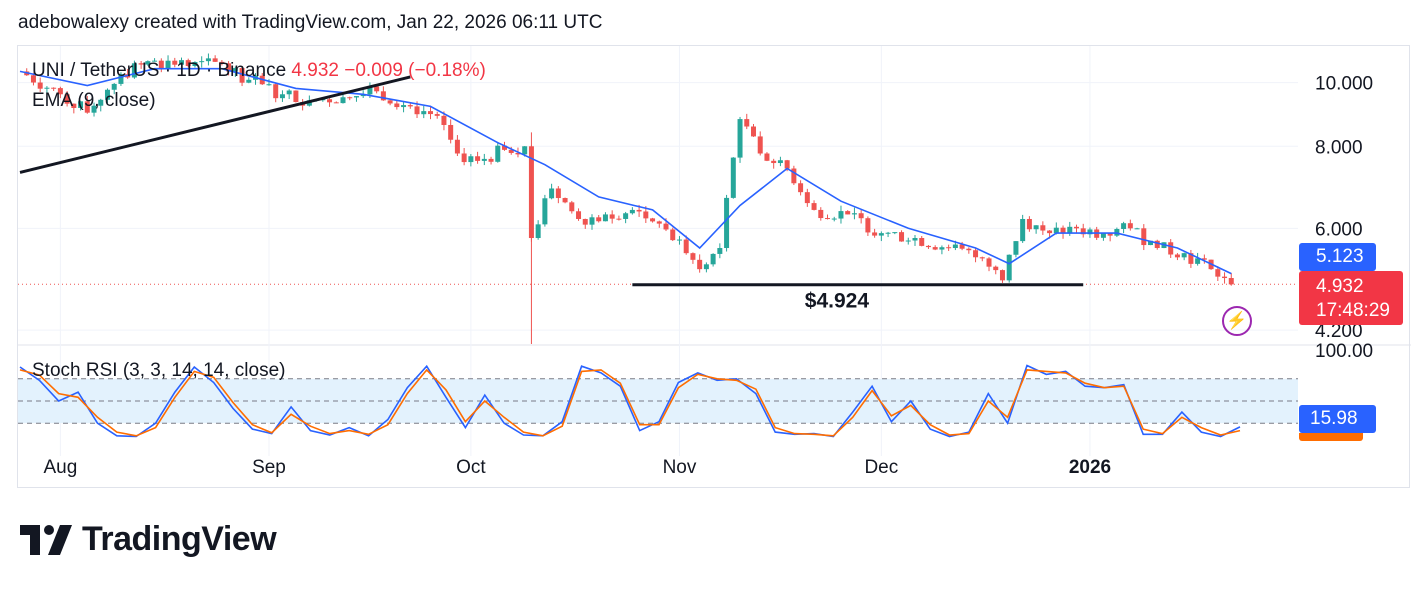  Describe the element at coordinates (159, 370) in the screenshot. I see `legend-stoch: Stoch RSI (3, 3, 14, 14, close)` at that location.